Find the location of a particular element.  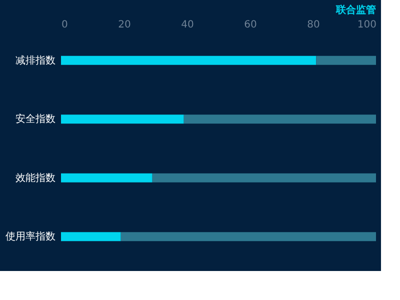

x-tick-label: 100 is located at coordinates (366, 25).